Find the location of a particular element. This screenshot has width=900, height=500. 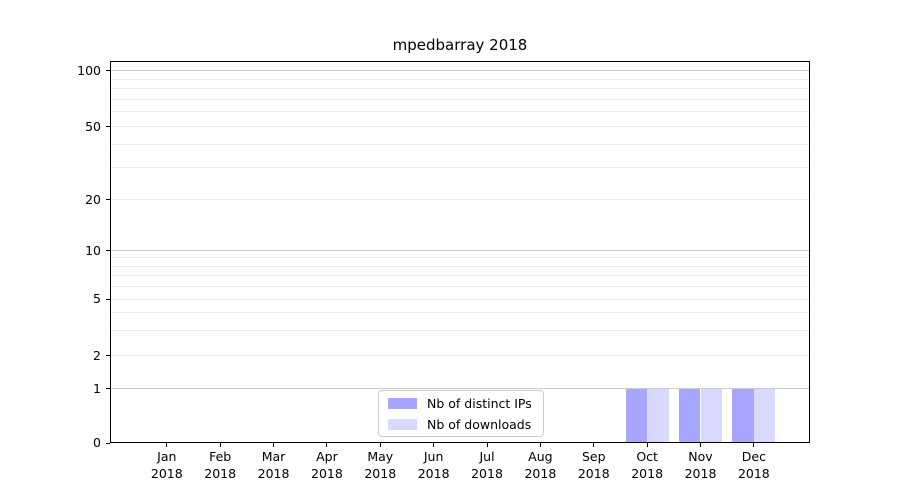

x-tick-label: Apr 2018 is located at coordinates (327, 465).